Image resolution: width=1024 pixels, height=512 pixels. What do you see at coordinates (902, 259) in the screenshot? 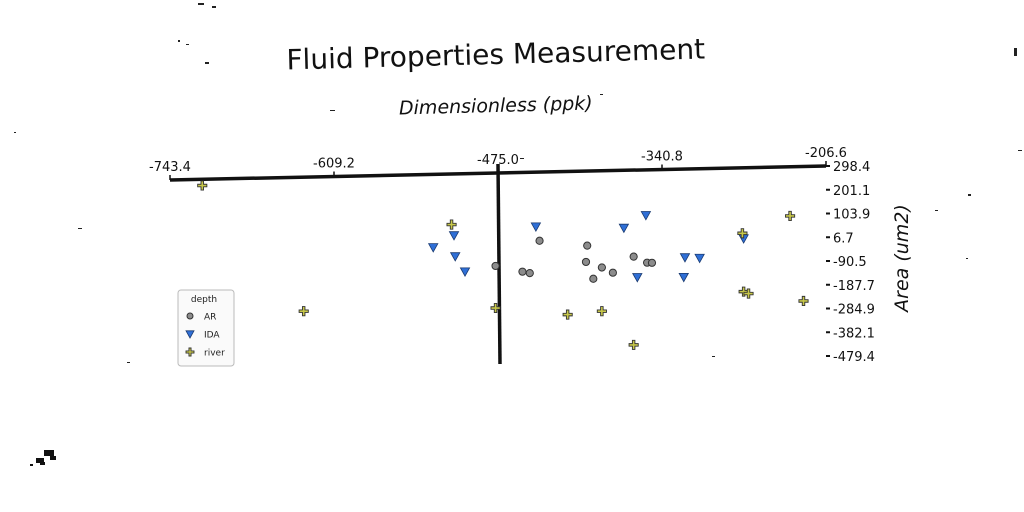
I see `y-axis-label: Area (um2)` at bounding box center [902, 259].